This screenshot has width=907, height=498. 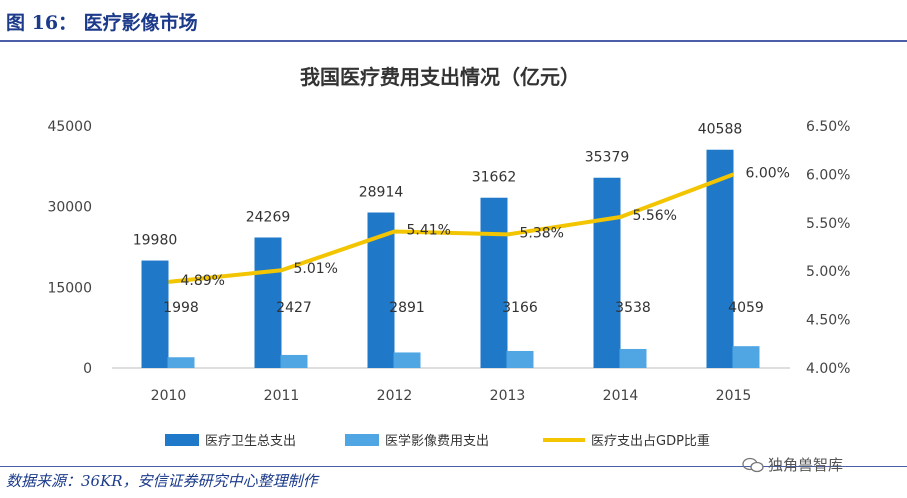 What do you see at coordinates (607, 158) in the screenshot?
I see `total-expenditure-label: 35379` at bounding box center [607, 158].